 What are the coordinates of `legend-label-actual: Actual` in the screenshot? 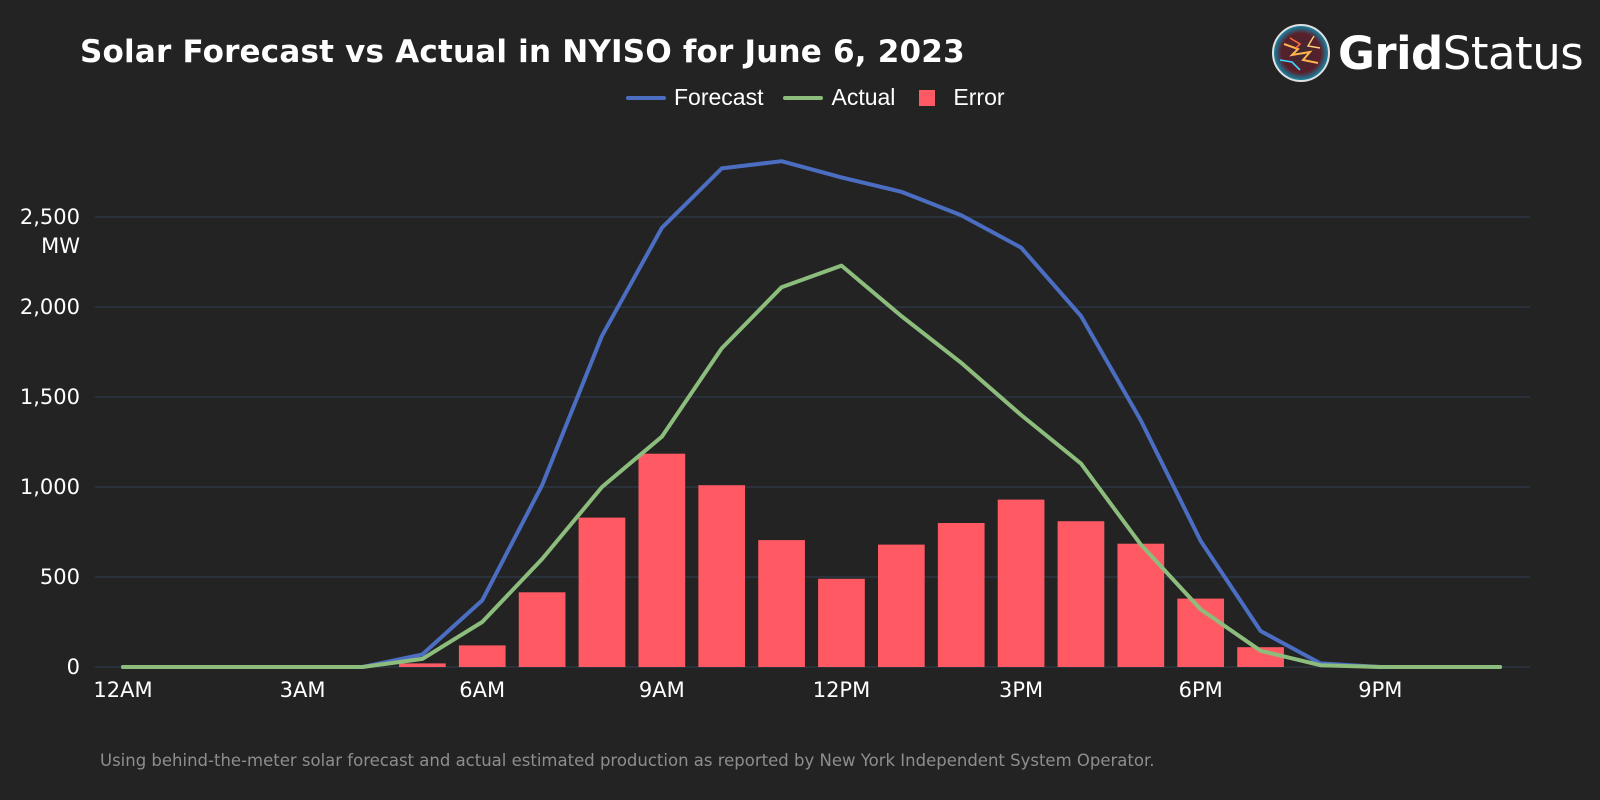 It's located at (863, 97).